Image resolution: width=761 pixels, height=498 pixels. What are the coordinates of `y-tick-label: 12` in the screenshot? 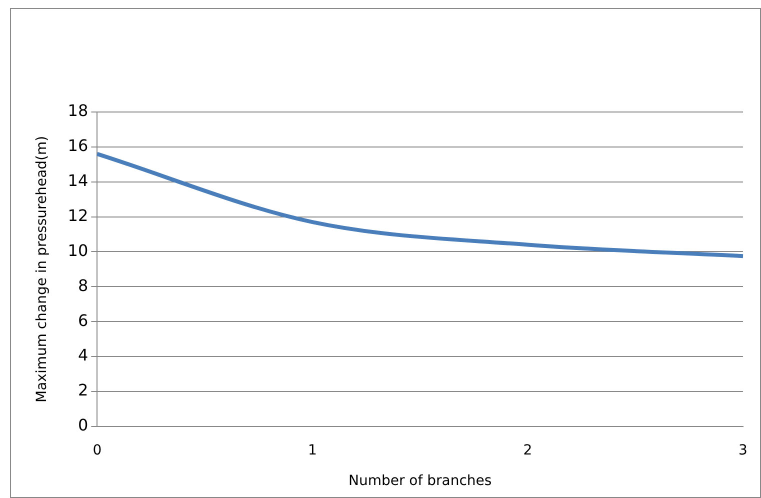 It's located at (78, 215).